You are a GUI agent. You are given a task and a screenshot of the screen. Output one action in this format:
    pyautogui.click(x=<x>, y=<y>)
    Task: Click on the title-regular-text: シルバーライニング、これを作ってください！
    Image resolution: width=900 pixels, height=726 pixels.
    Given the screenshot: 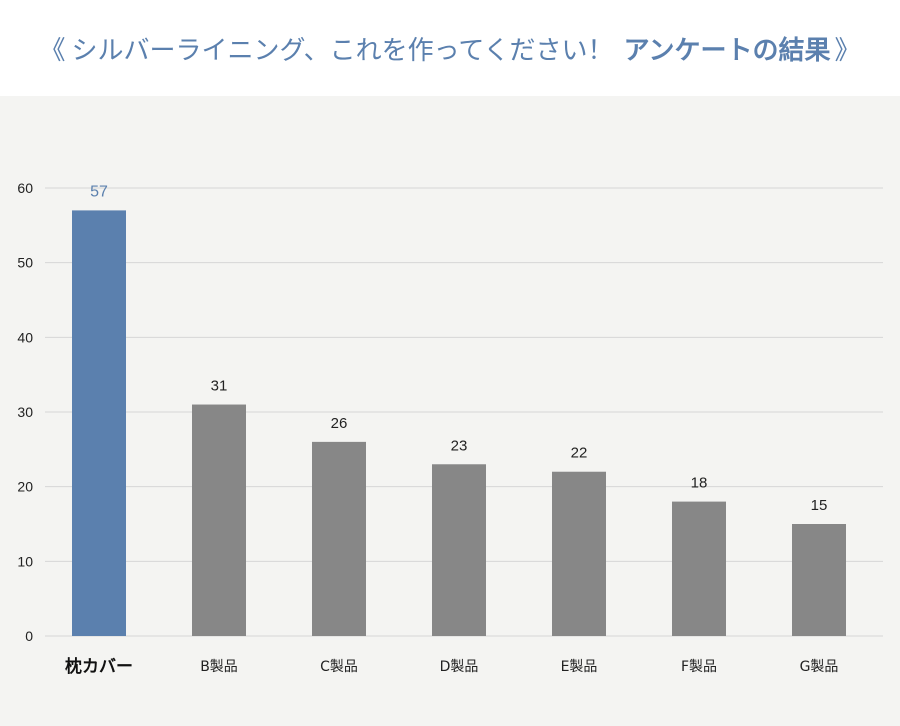 What is the action you would take?
    pyautogui.click(x=342, y=50)
    